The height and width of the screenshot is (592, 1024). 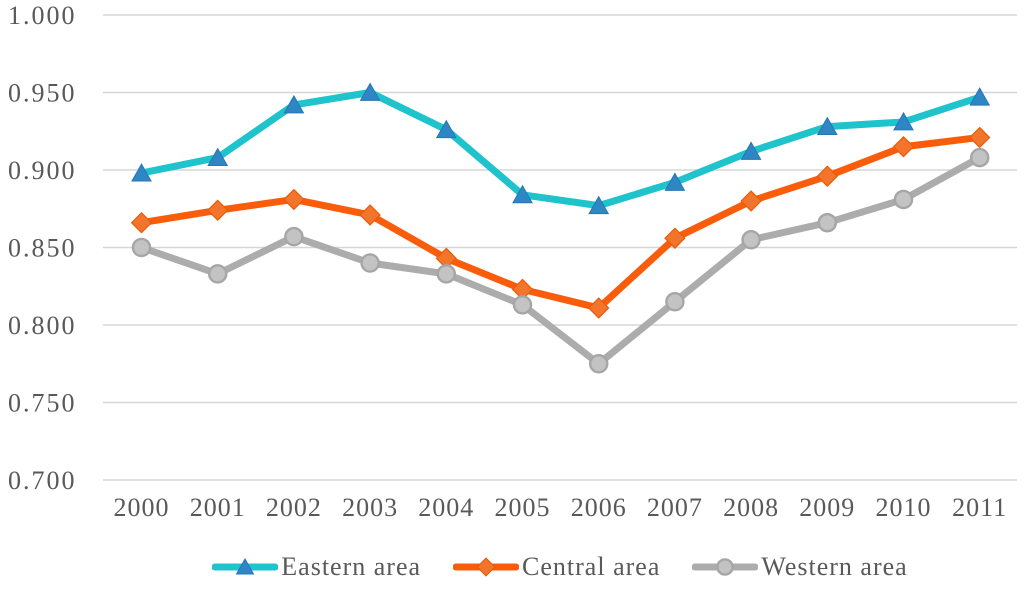 I want to click on legend-marker-central-area, so click(x=486, y=567).